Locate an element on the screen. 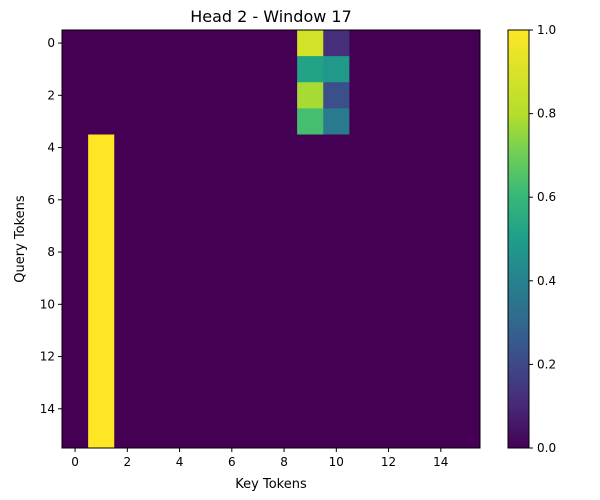 The width and height of the screenshot is (600, 500). x-axis: 0 2 4 6 8 10 12 14 is located at coordinates (259, 458).